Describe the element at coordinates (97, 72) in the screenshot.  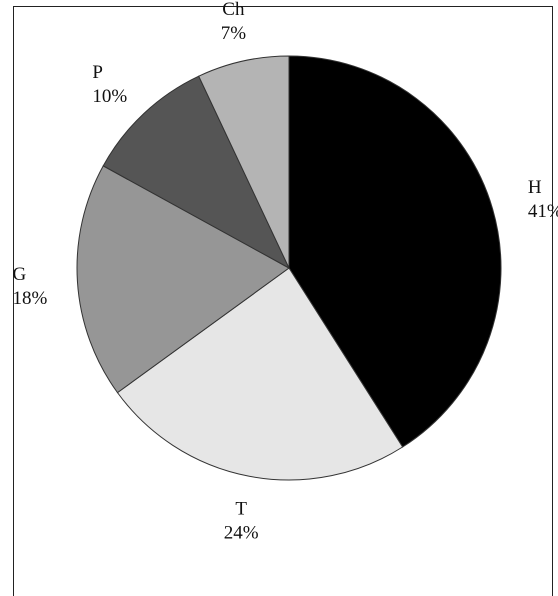
I see `slice-label-p: P` at that location.